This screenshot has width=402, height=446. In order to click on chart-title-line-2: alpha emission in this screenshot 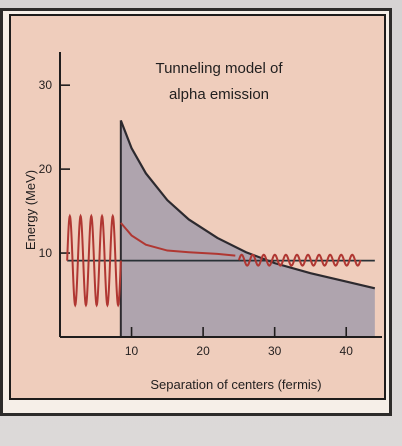, I will do `click(219, 94)`.